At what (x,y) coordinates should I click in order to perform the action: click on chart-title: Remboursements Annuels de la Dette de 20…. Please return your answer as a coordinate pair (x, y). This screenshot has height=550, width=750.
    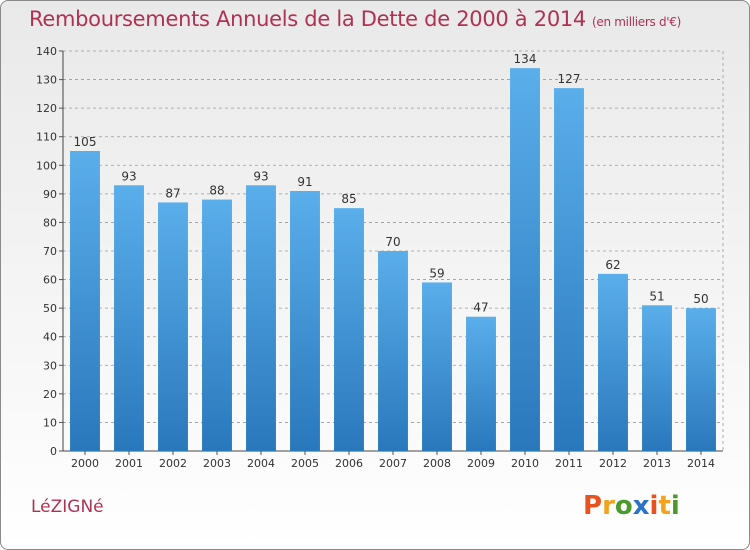
    Looking at the image, I should click on (355, 19).